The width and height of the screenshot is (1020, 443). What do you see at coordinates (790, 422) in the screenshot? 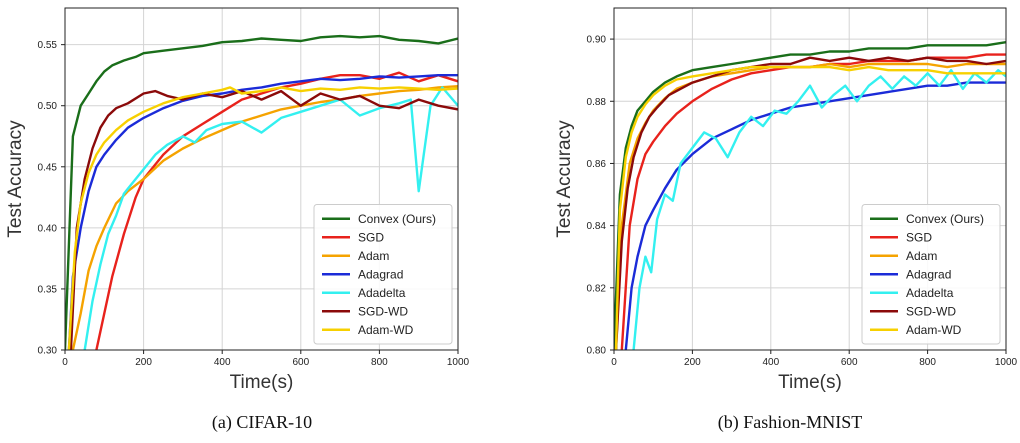
I see `caption-fashion-mnist: (b) Fashion-MNIST` at bounding box center [790, 422].